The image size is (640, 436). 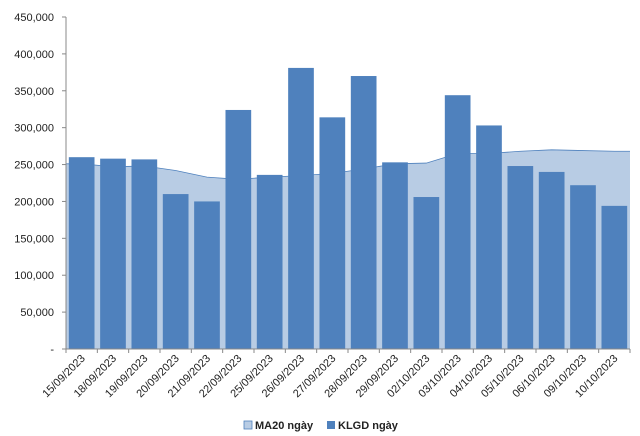 What do you see at coordinates (332, 233) in the screenshot?
I see `bar-klgd-27/09/2023` at bounding box center [332, 233].